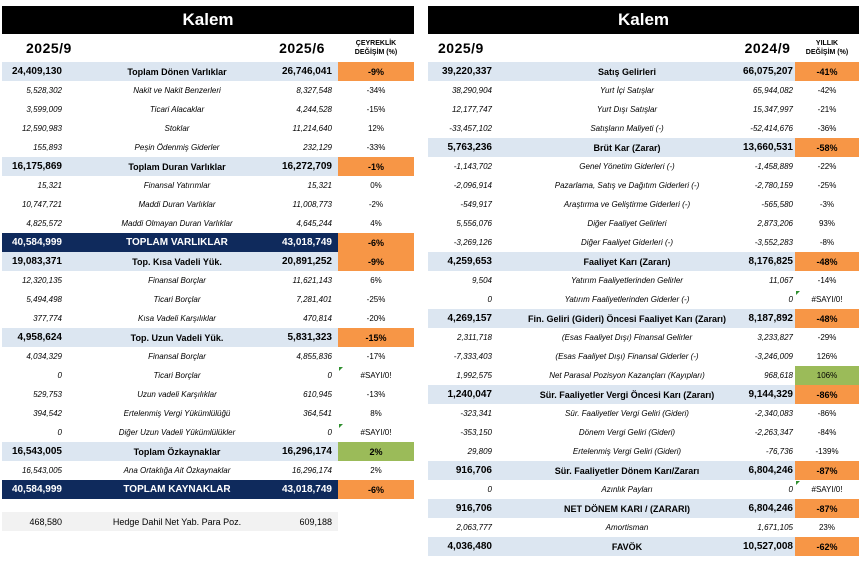 The width and height of the screenshot is (865, 564). Describe the element at coordinates (376, 128) in the screenshot. I see `change-cell: 12%` at that location.